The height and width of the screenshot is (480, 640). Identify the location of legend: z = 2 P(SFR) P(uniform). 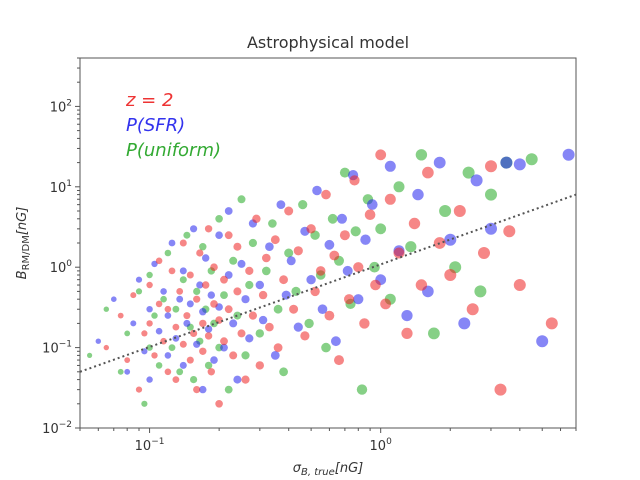
(173, 125).